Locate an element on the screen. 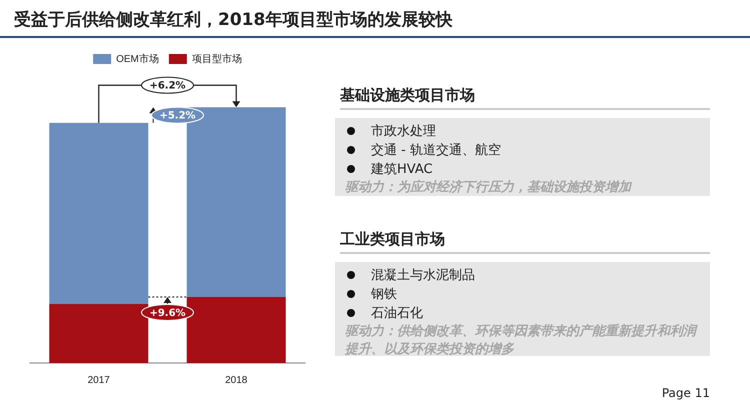  text: 市政水处理 is located at coordinates (403, 131).